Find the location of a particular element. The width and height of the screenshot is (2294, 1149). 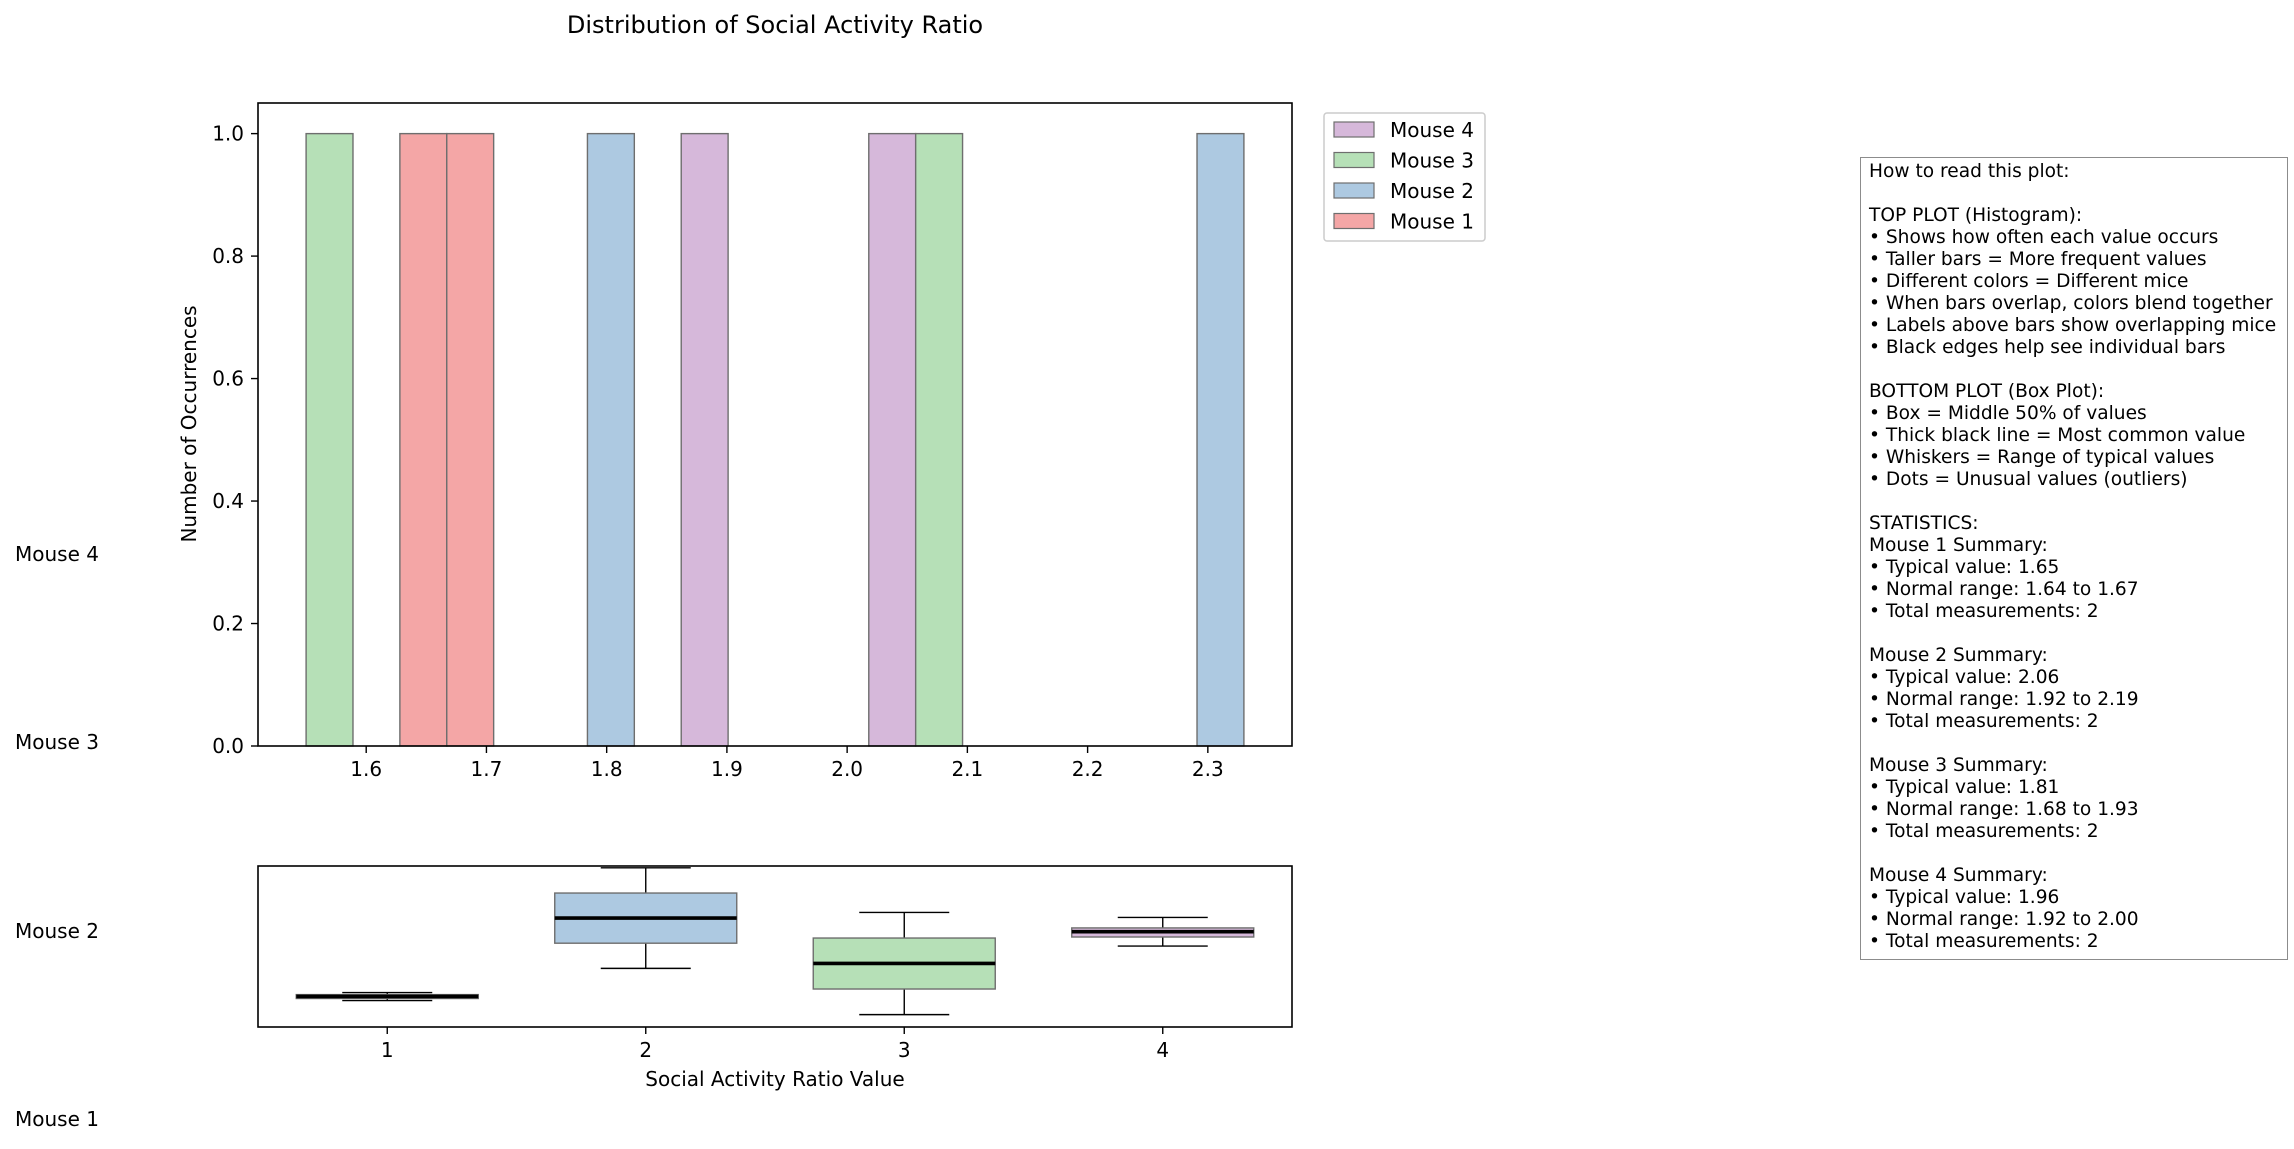

legend-label: Mouse 4 is located at coordinates (1432, 130).